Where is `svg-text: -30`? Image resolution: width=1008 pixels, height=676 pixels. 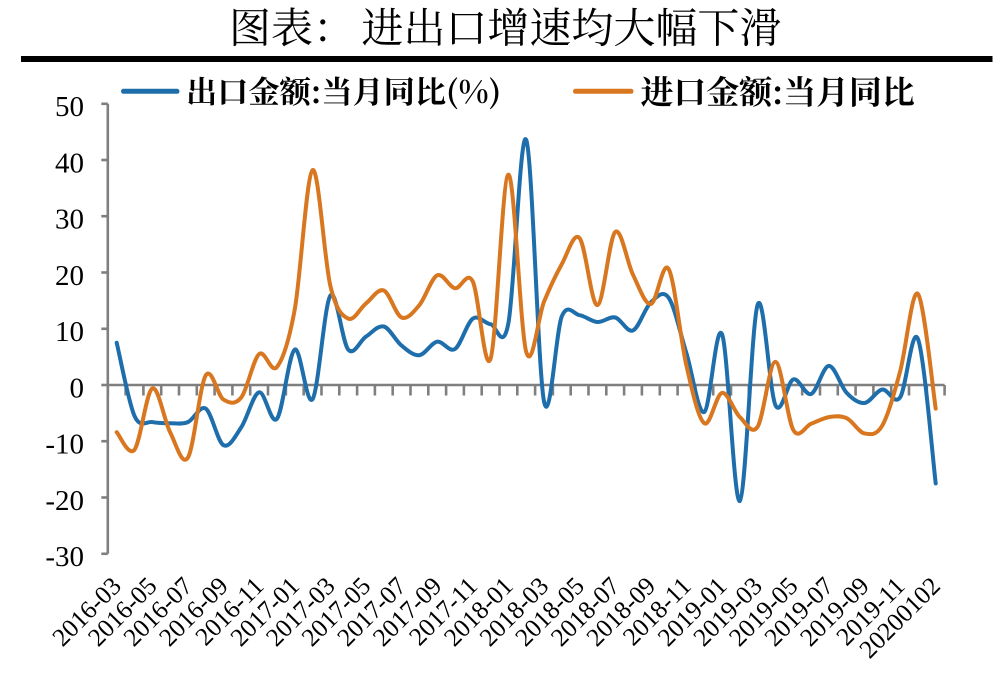
svg-text: -30 is located at coordinates (64, 557).